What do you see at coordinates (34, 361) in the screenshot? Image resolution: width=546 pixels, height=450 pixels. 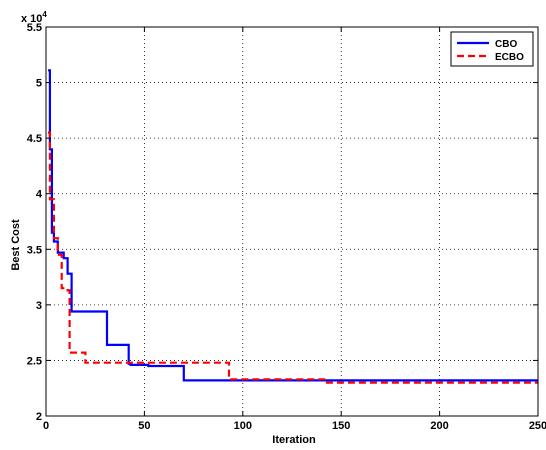 I see `y-tick-label: 2.5` at bounding box center [34, 361].